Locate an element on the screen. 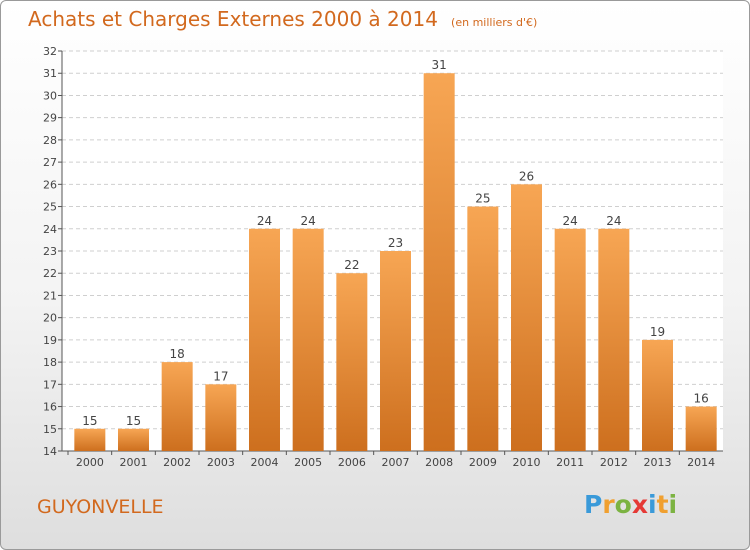 The width and height of the screenshot is (750, 550). x-tick-label: 2005 is located at coordinates (308, 462).